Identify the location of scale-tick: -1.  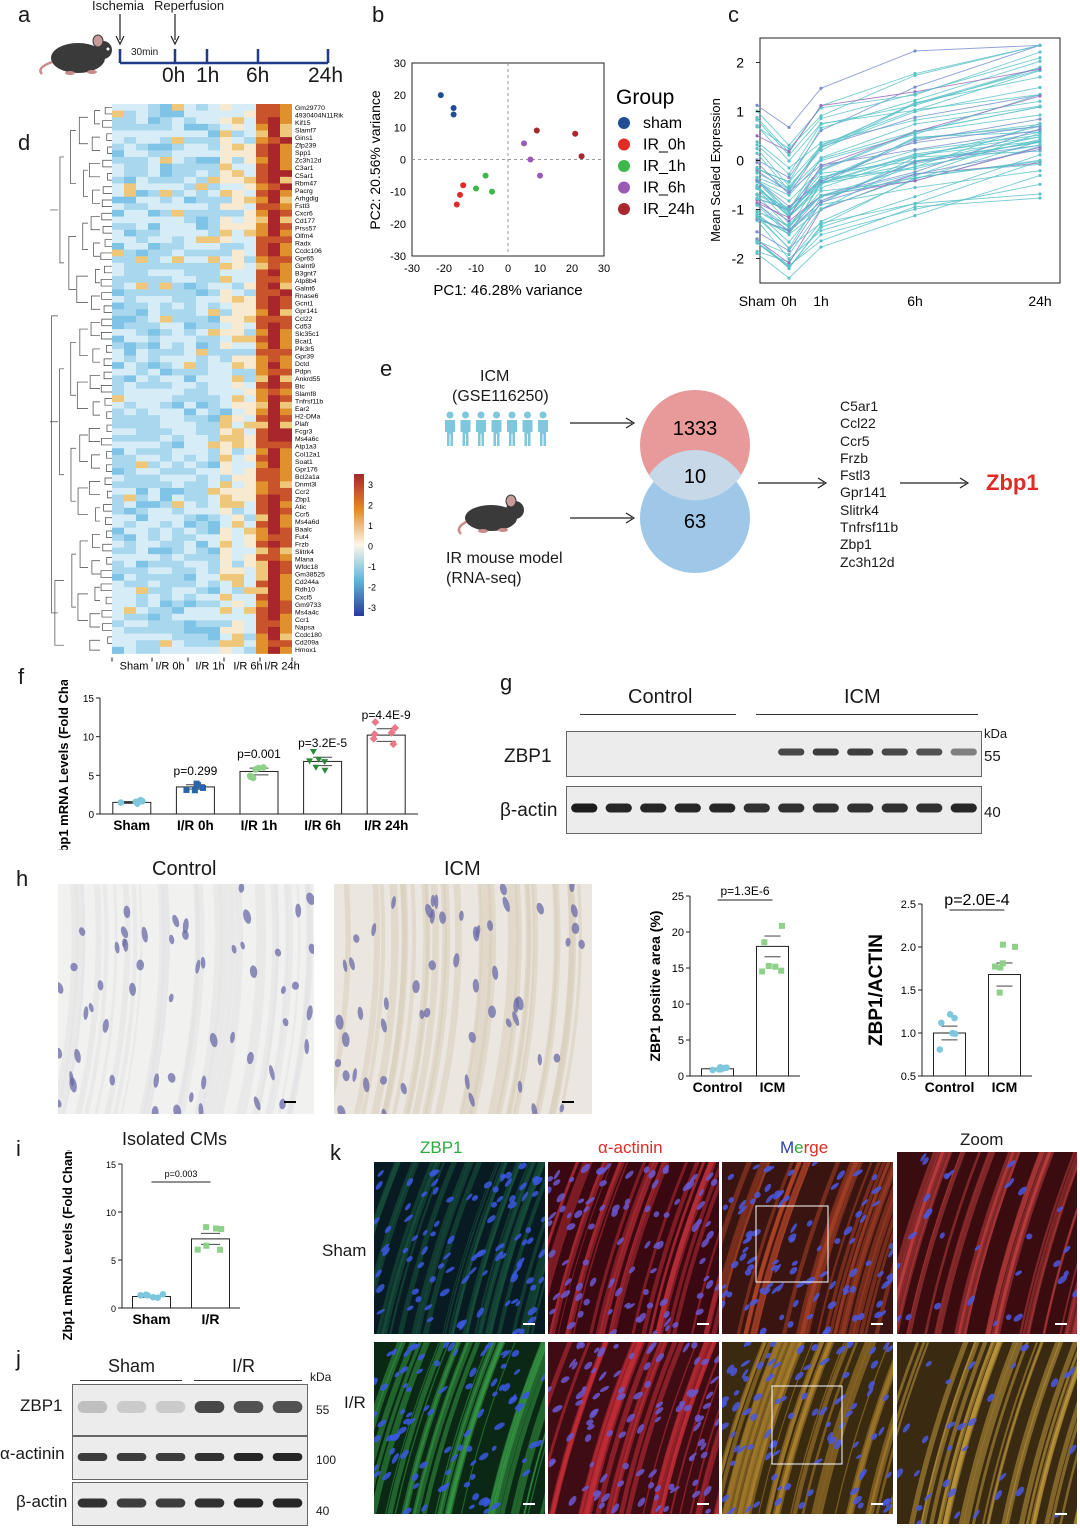
(372, 567).